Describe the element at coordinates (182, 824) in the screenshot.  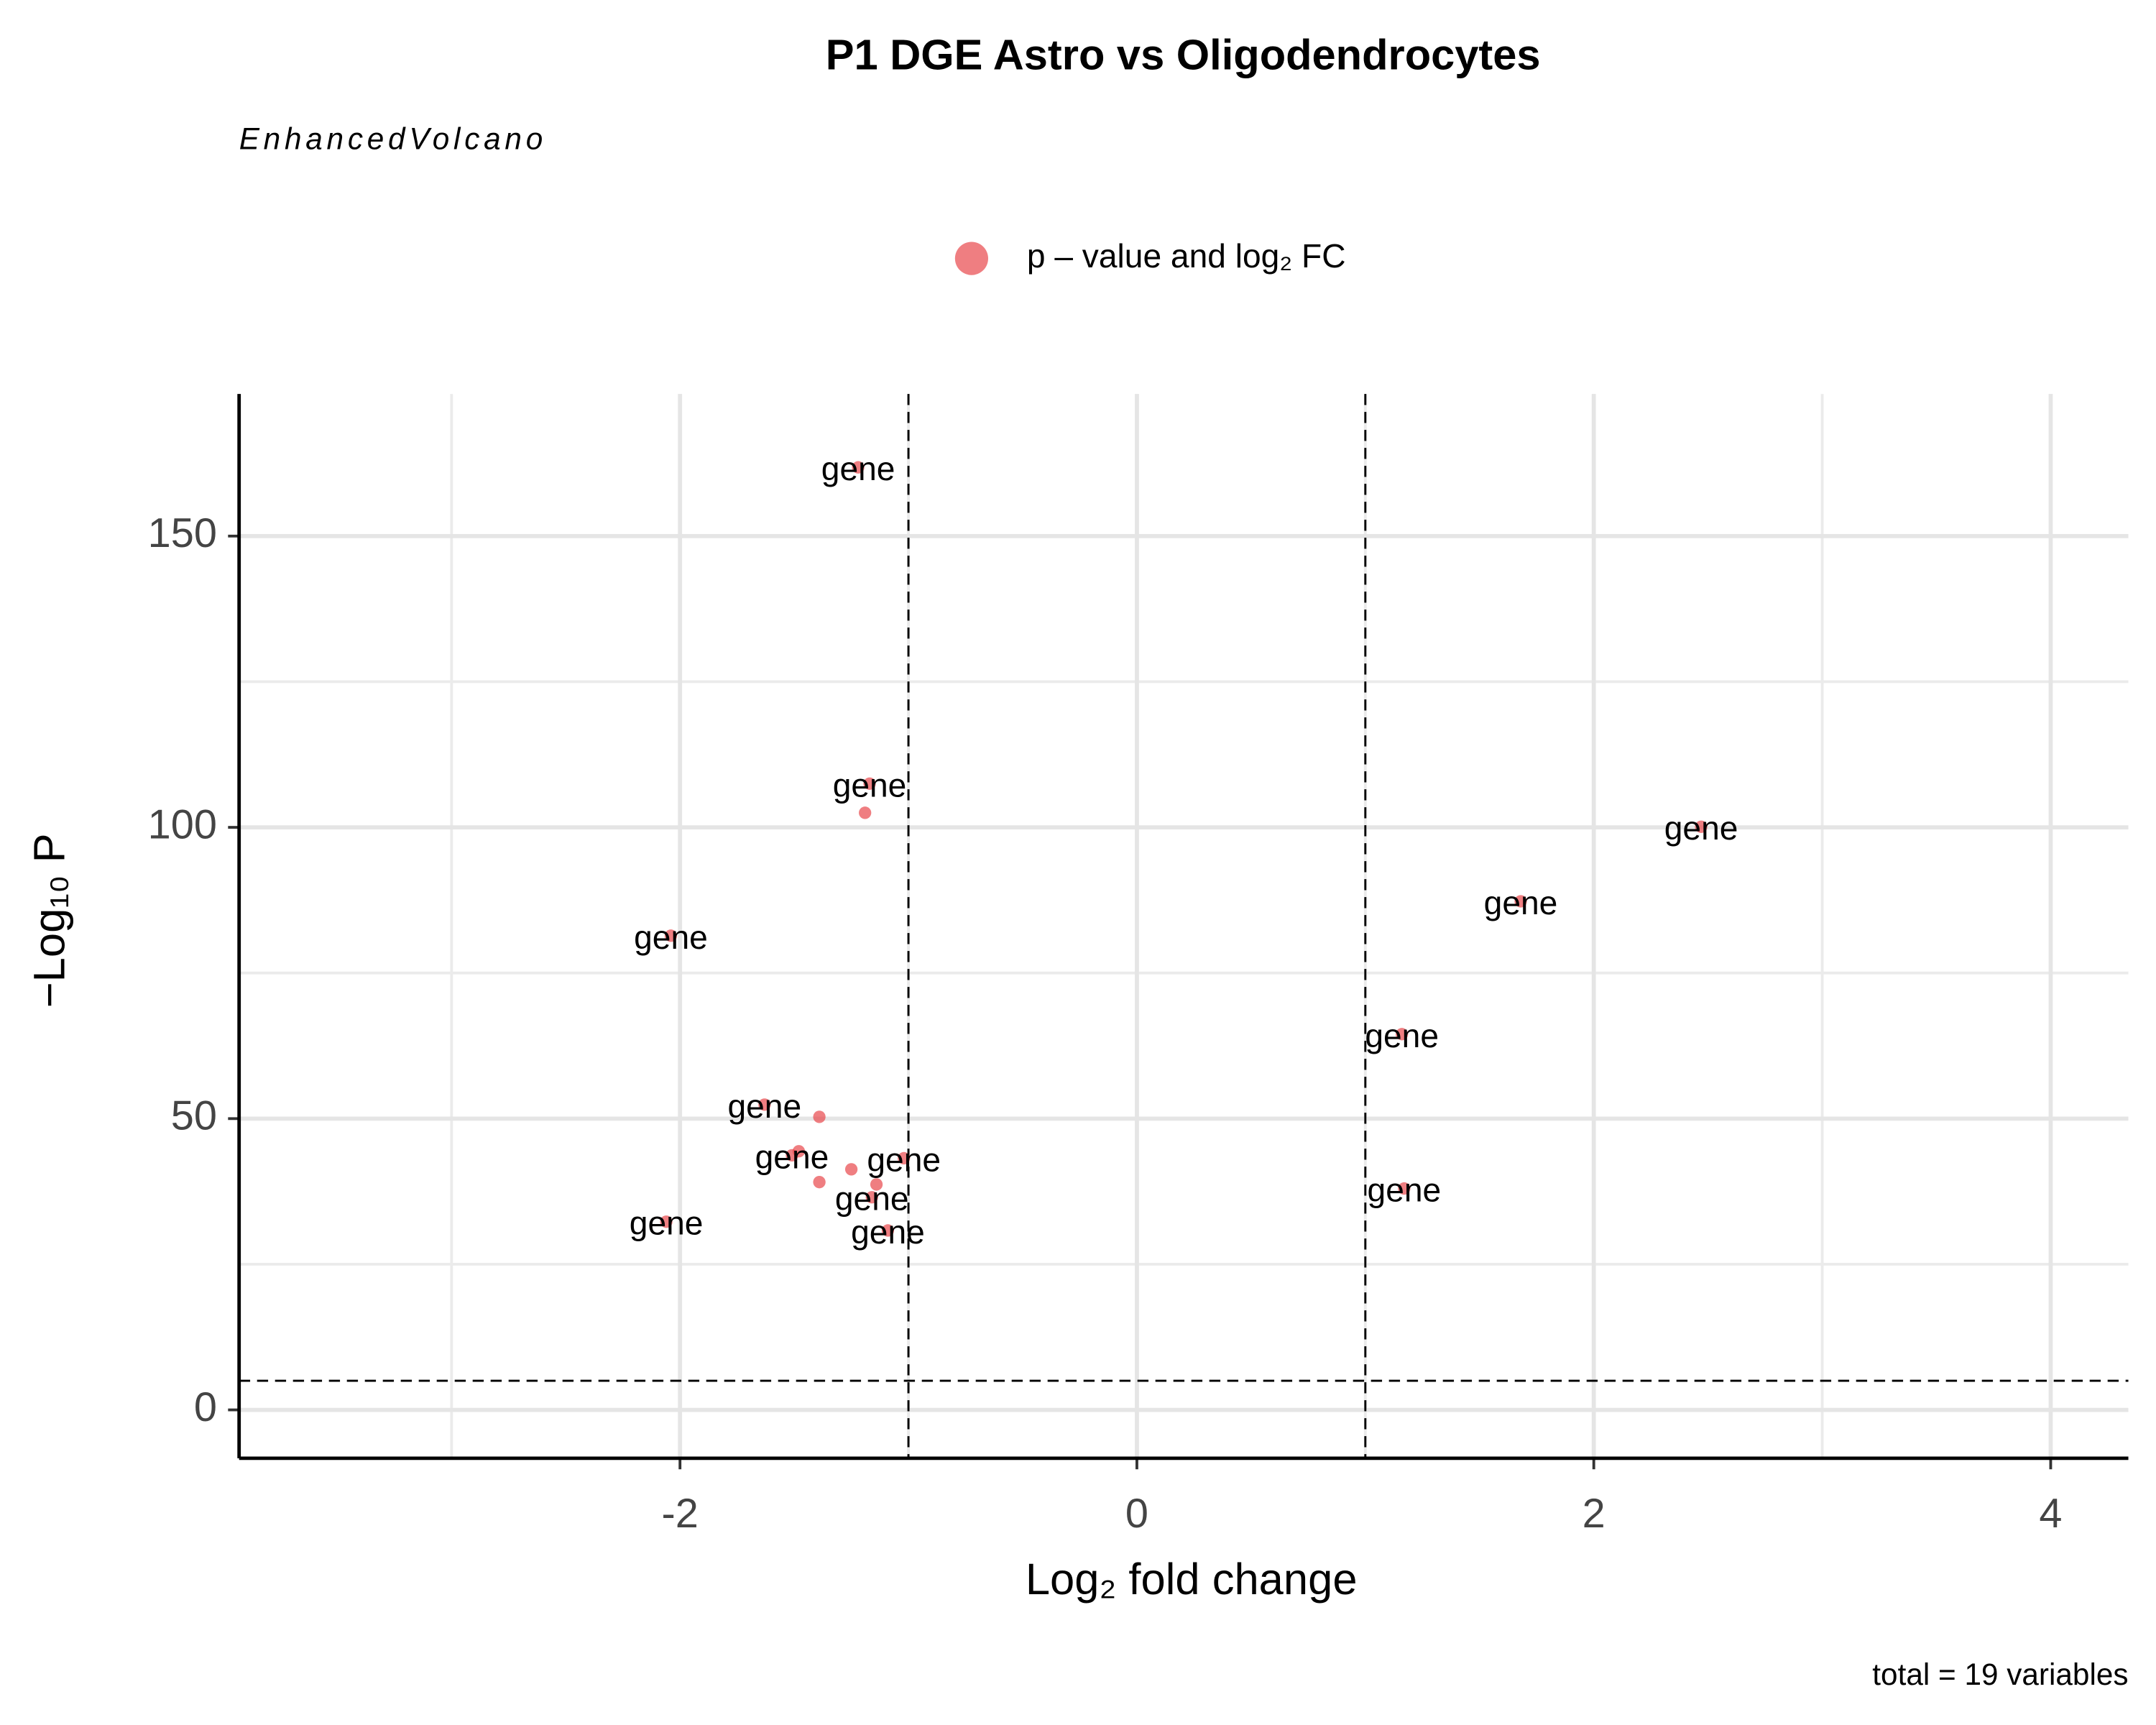
I see `y-tick-label: 100` at that location.